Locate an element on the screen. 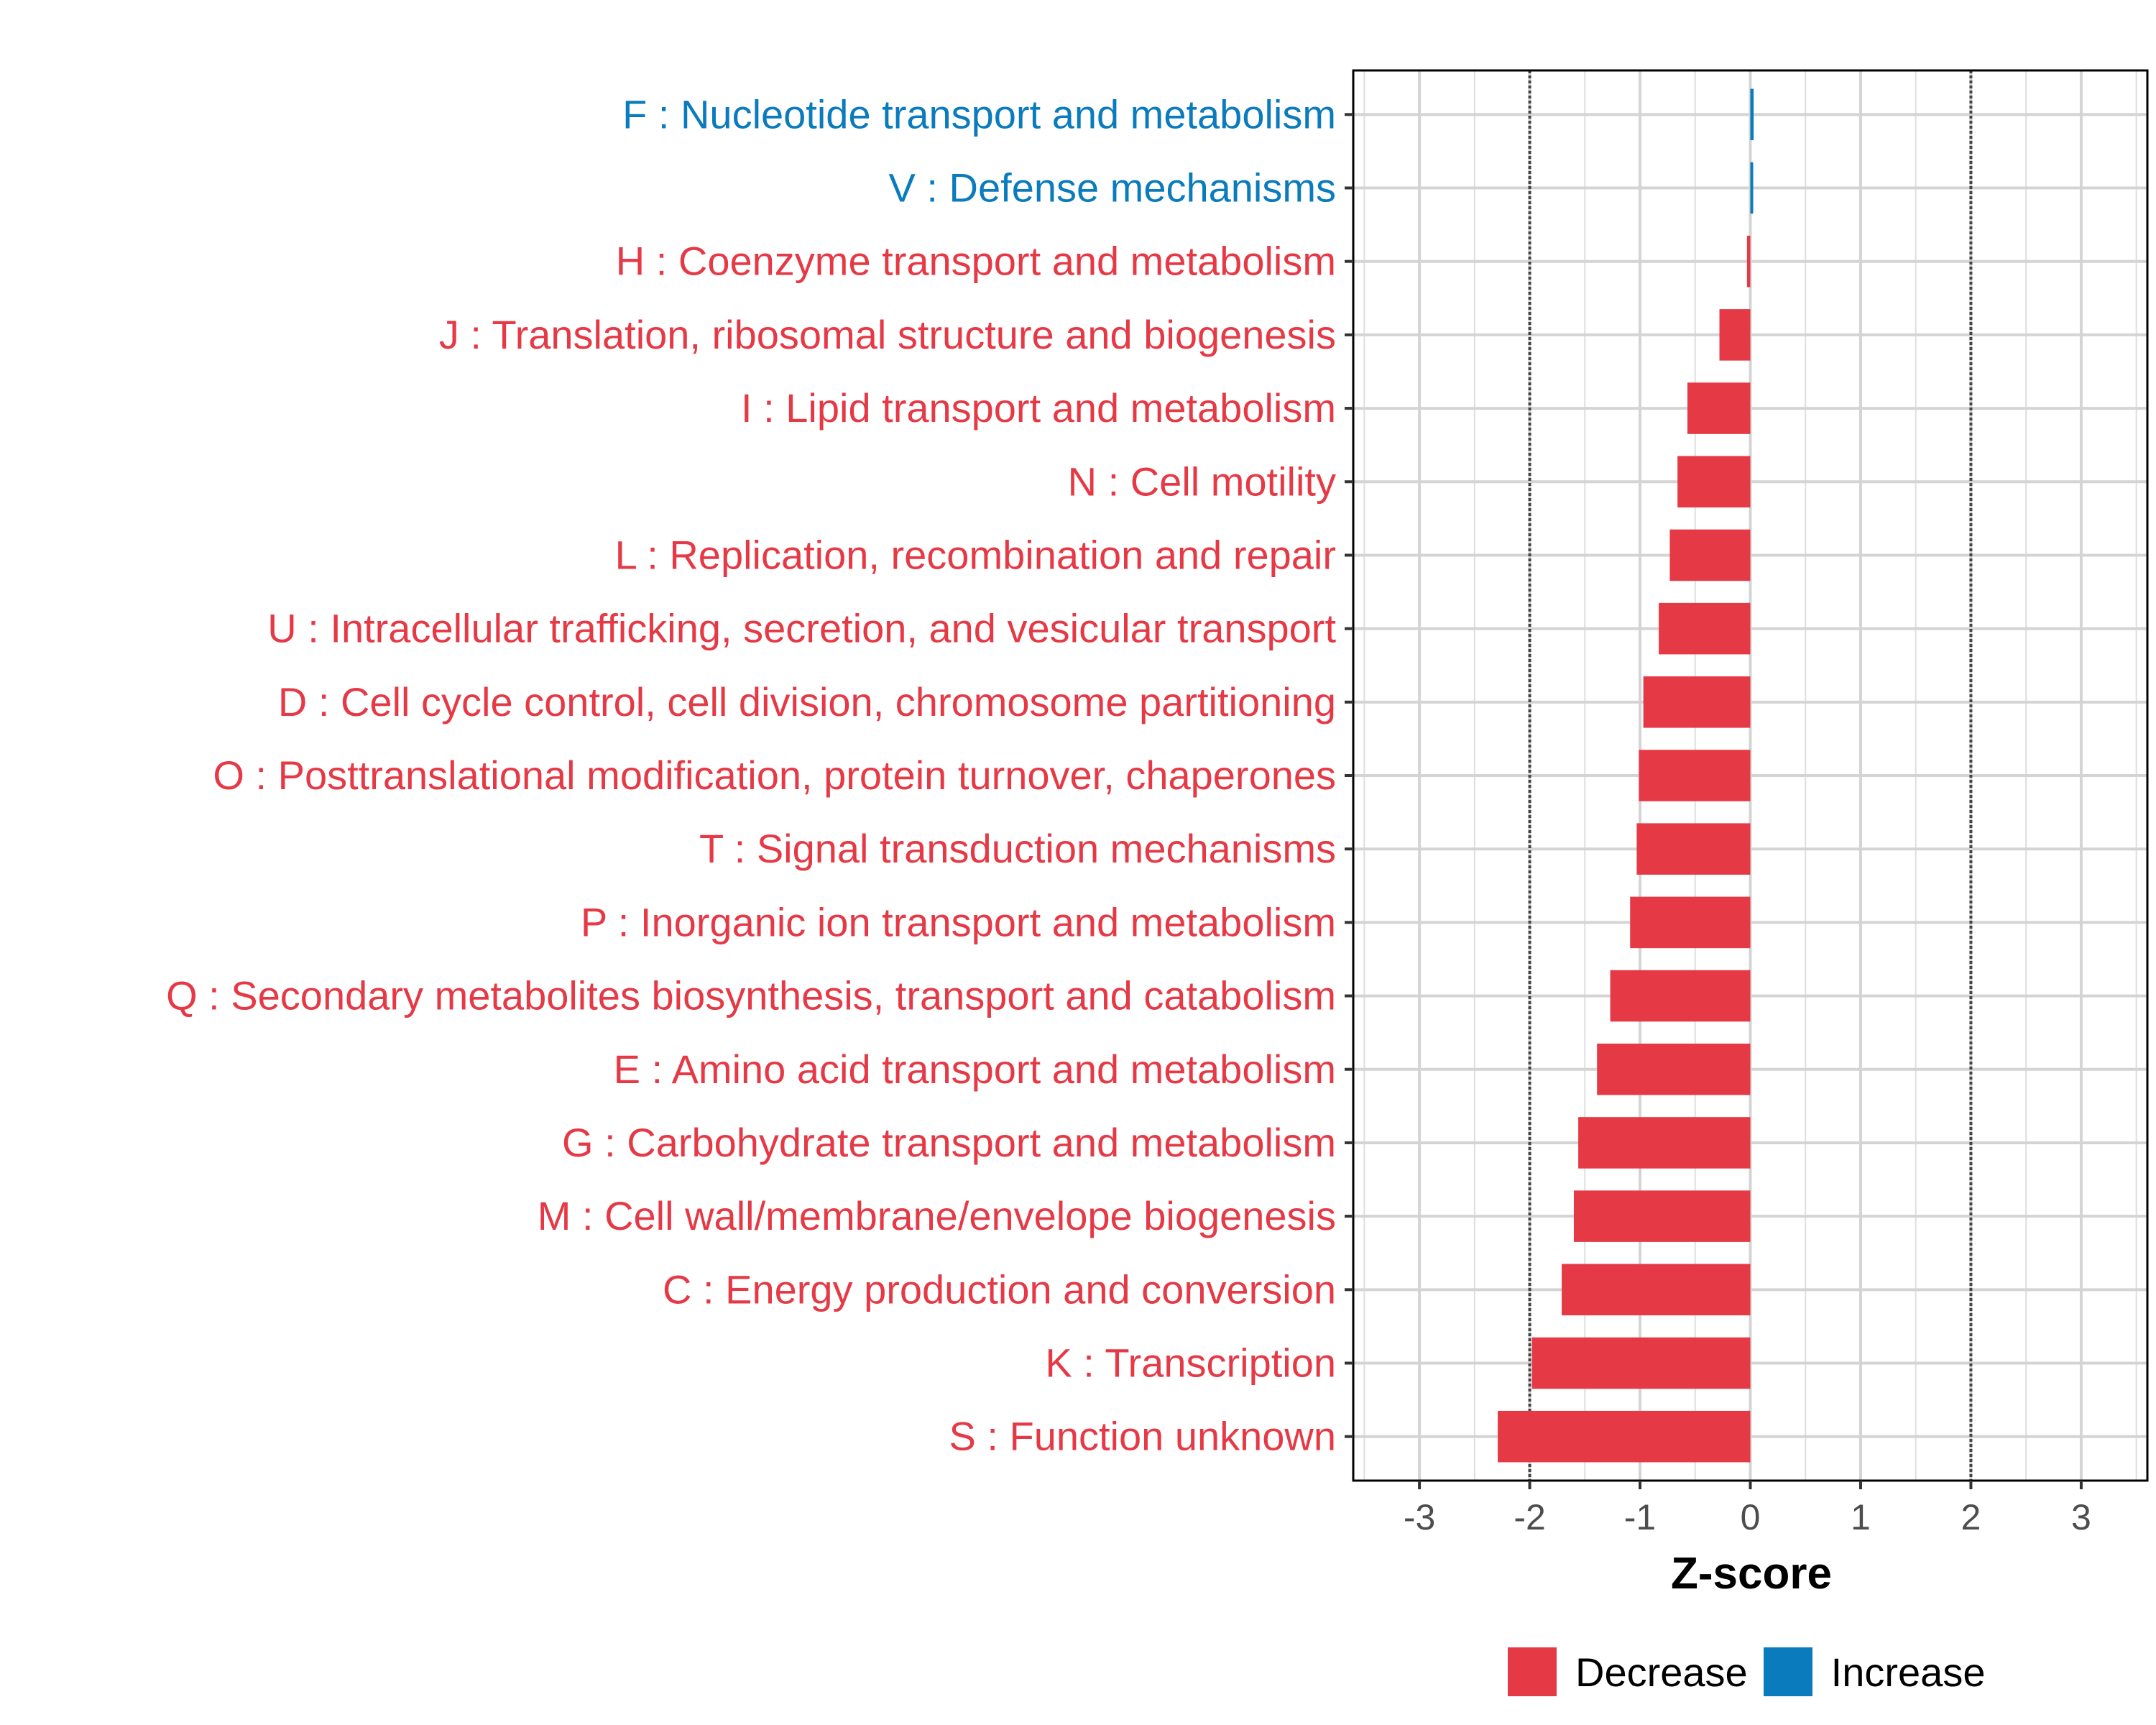  category-label: F : Nucleotide transport and metabolism is located at coordinates (979, 114).